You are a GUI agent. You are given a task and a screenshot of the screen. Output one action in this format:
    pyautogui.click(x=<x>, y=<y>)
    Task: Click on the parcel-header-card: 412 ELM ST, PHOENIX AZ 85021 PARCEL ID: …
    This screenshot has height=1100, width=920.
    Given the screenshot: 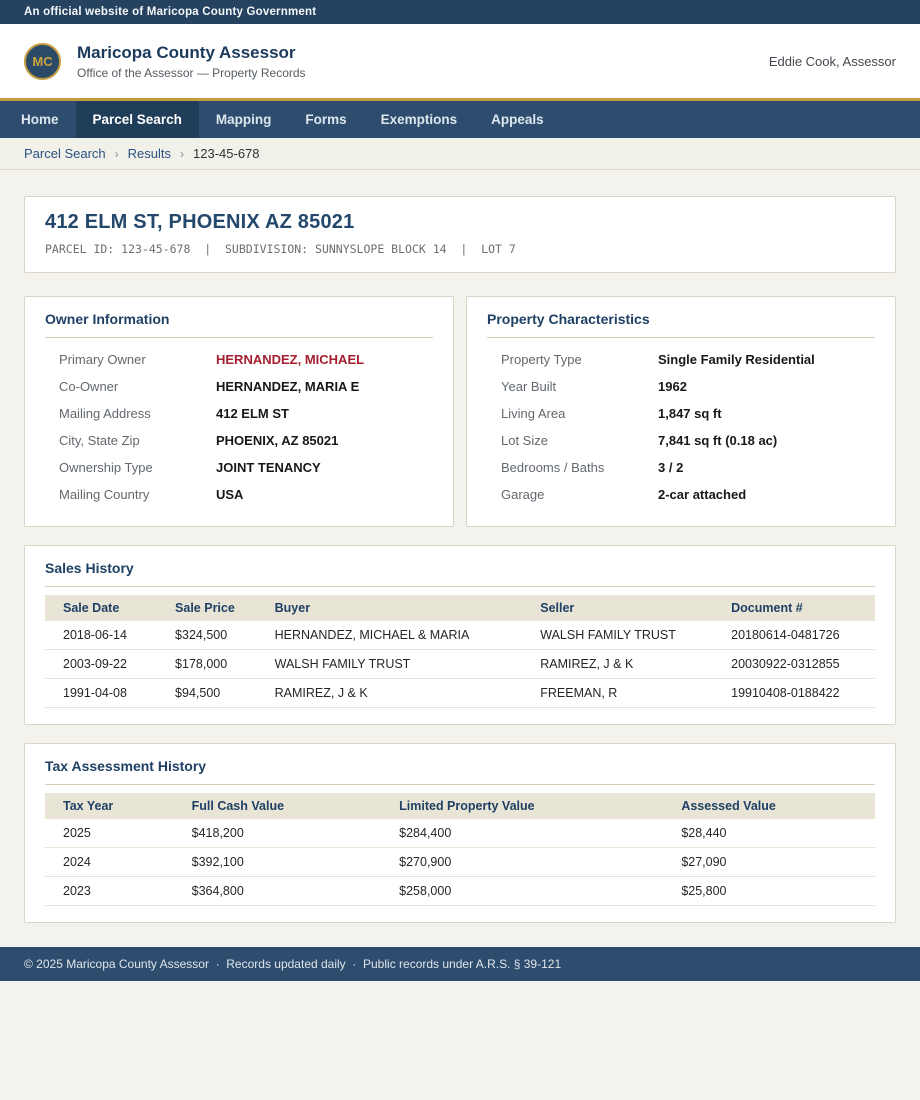 What is the action you would take?
    pyautogui.click(x=460, y=234)
    